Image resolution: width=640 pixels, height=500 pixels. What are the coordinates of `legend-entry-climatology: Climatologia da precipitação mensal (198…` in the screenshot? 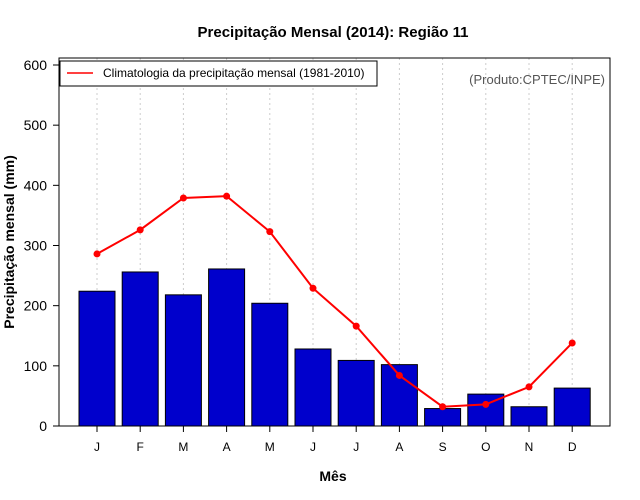 It's located at (233, 73).